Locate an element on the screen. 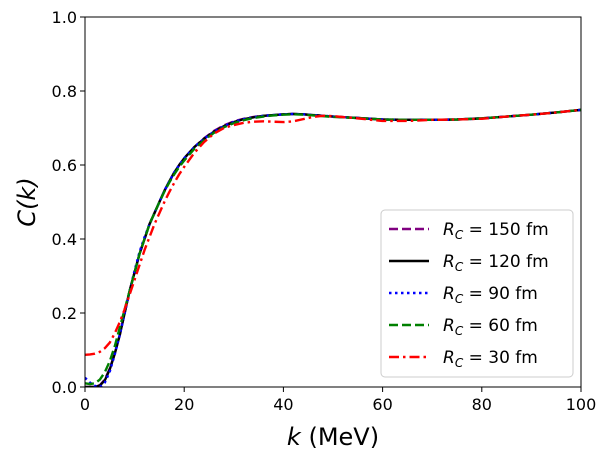 The width and height of the screenshot is (609, 460). legend-label: RC = 30 fm is located at coordinates (490, 359).